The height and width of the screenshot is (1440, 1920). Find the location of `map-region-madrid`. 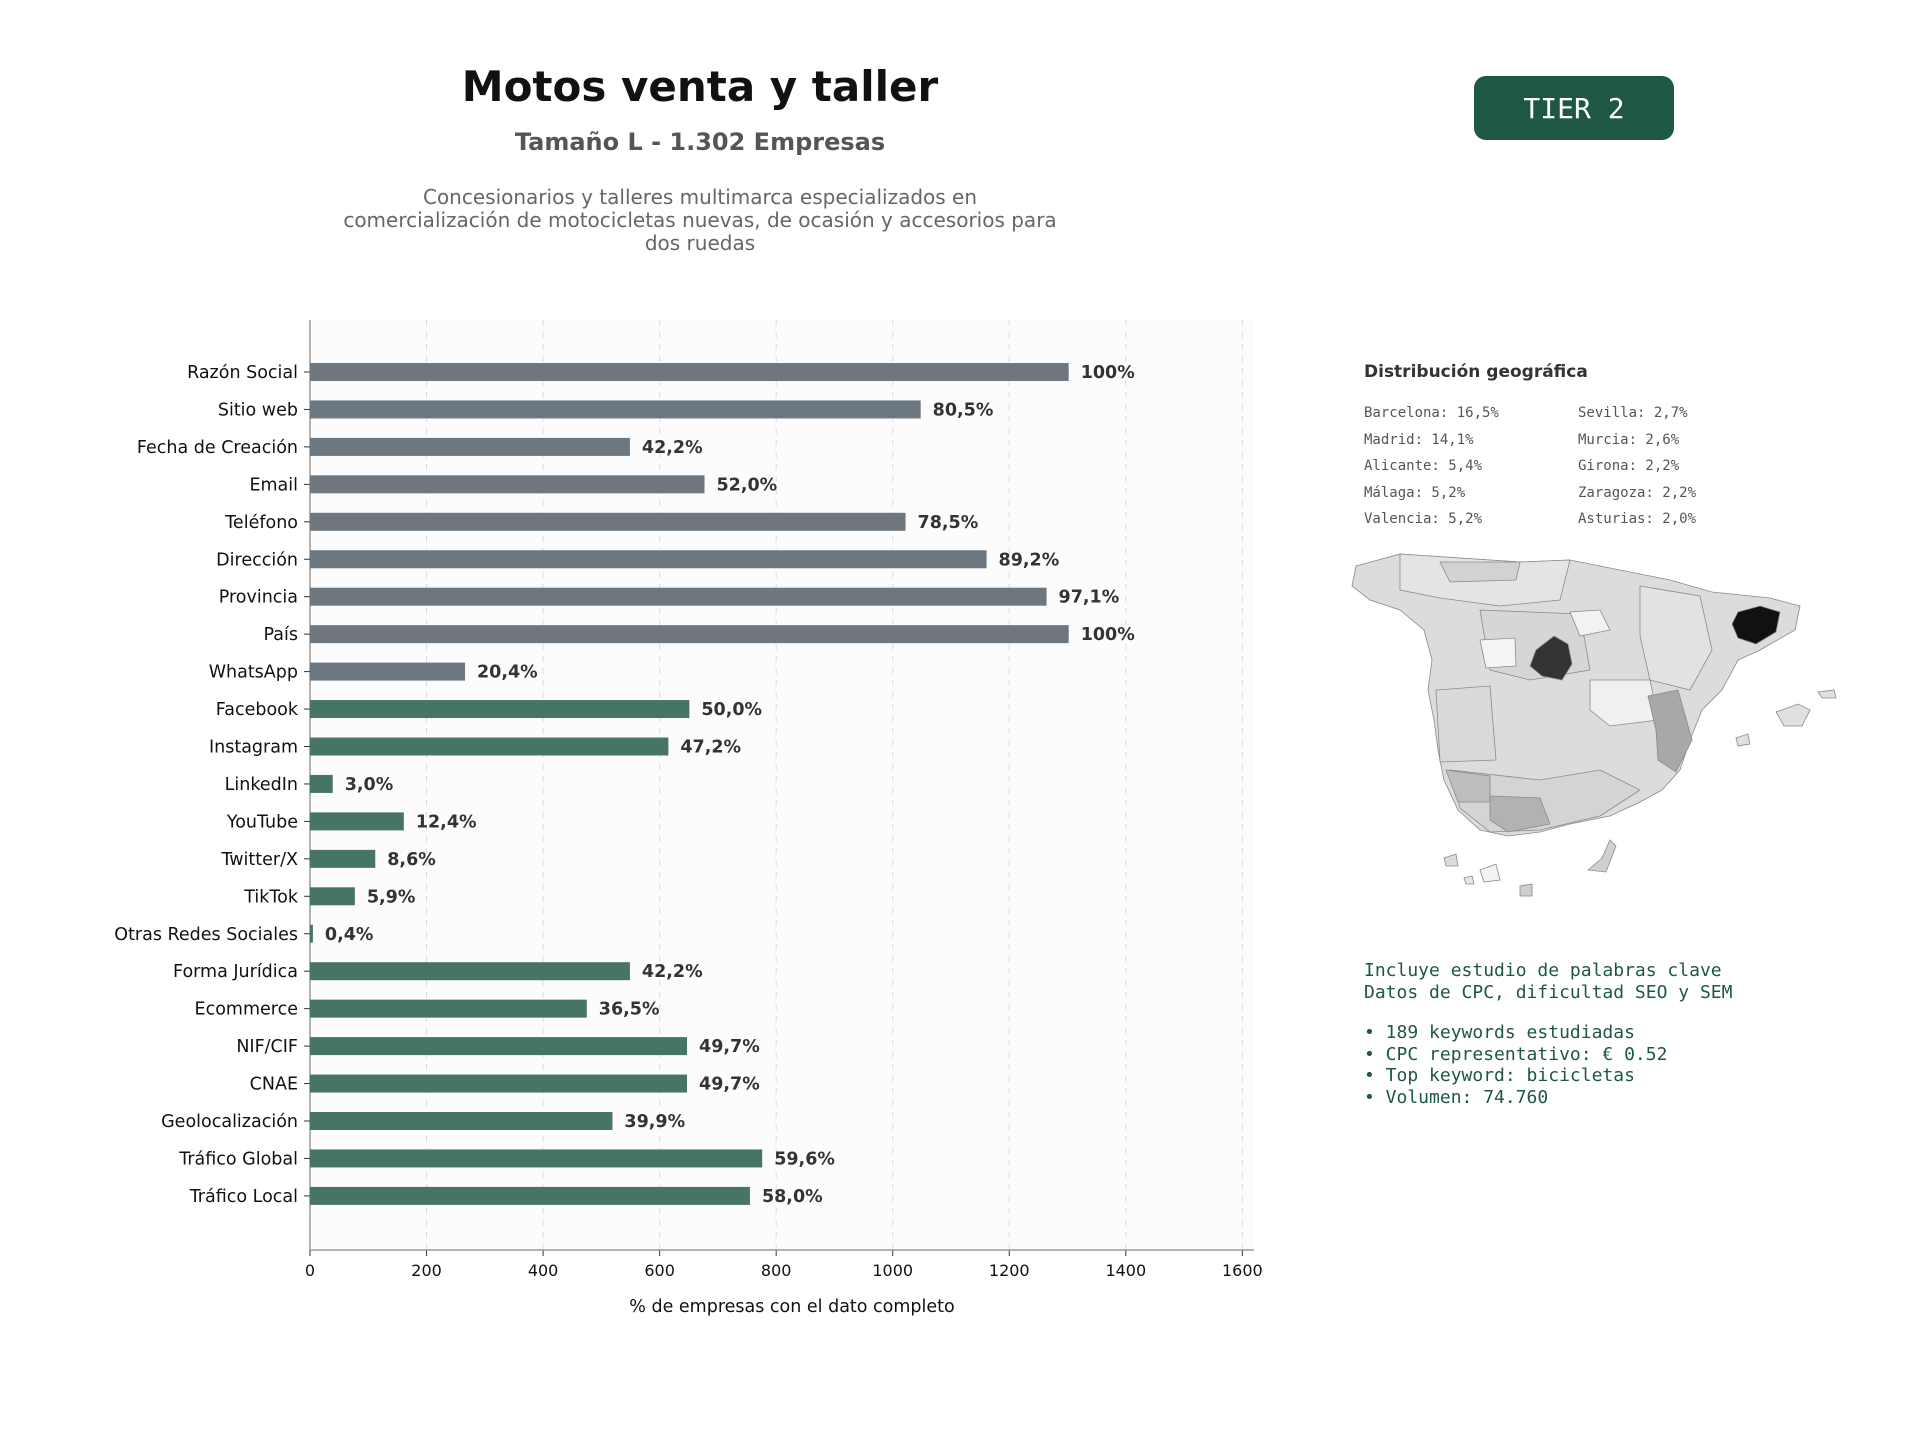

map-region-madrid is located at coordinates (1551, 658).